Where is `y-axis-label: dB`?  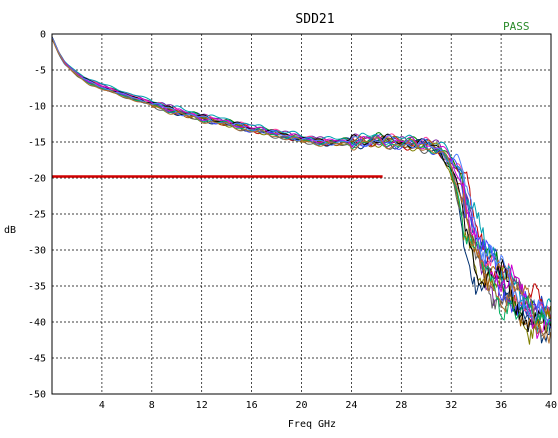 y-axis-label: dB is located at coordinates (10, 230).